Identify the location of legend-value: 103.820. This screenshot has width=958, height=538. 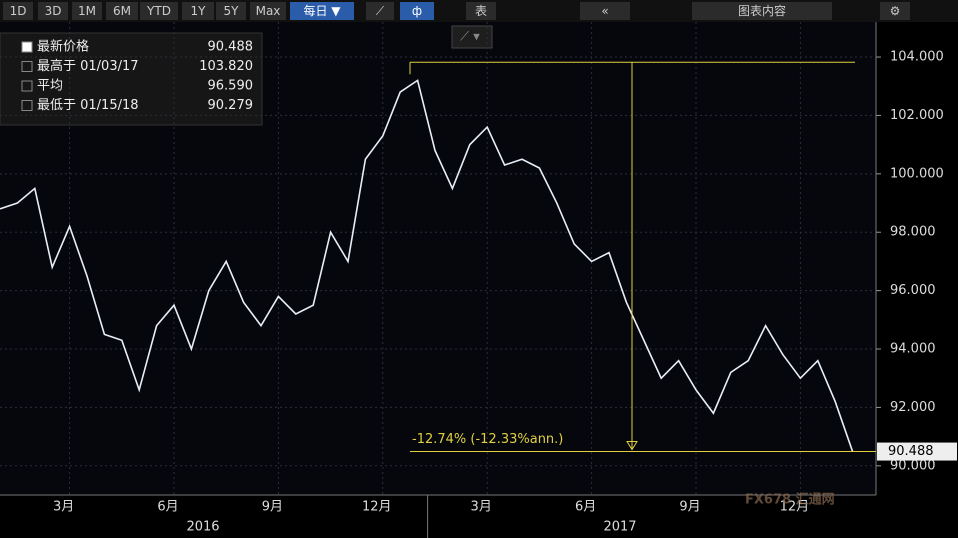
(226, 66).